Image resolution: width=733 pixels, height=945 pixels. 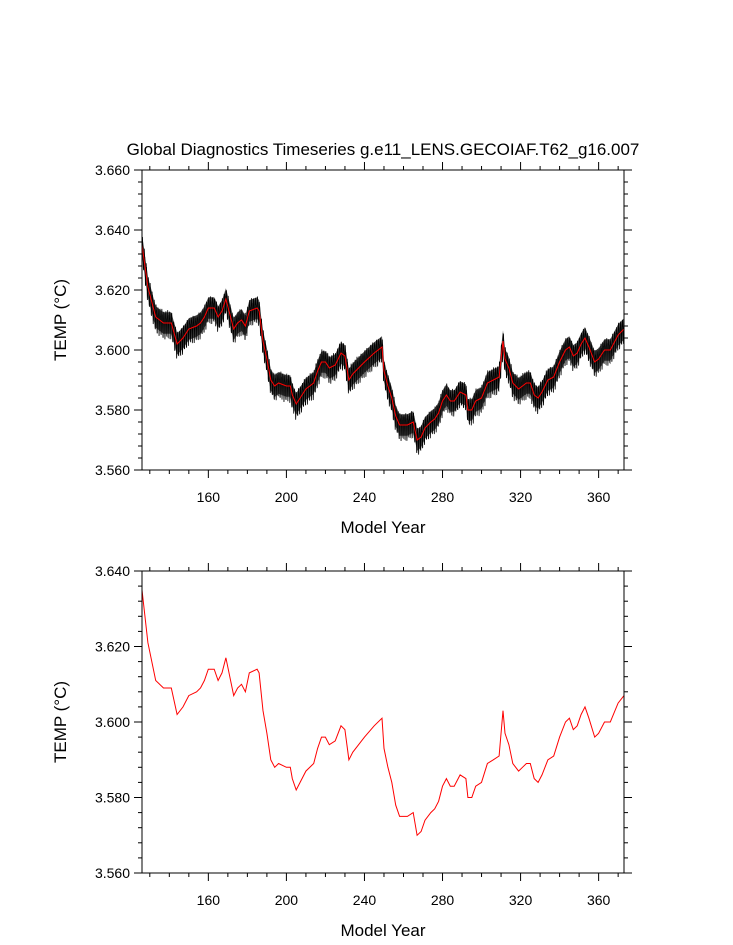 What do you see at coordinates (112, 170) in the screenshot?
I see `y-tick-label: 3.660` at bounding box center [112, 170].